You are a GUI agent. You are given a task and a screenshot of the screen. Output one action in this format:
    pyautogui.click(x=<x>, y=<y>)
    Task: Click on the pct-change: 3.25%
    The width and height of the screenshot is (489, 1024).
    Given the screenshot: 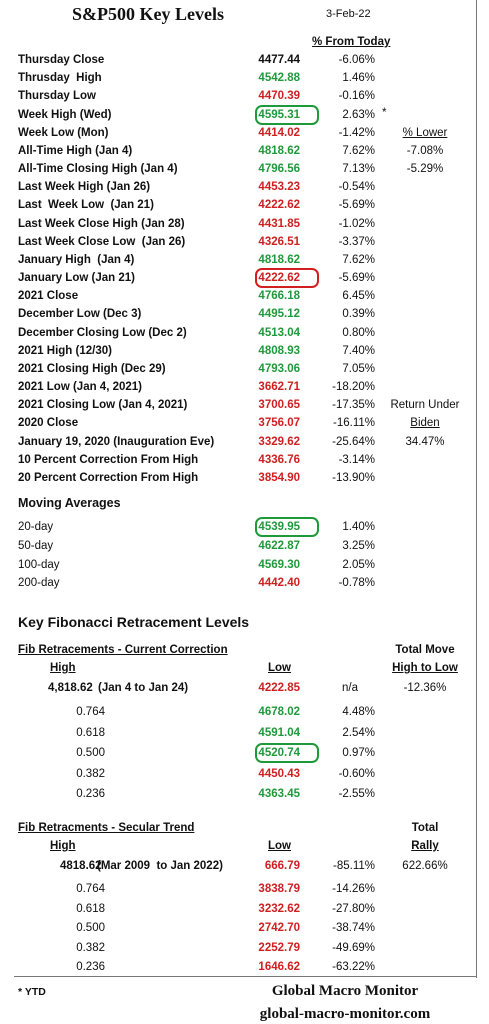 What is the action you would take?
    pyautogui.click(x=358, y=545)
    